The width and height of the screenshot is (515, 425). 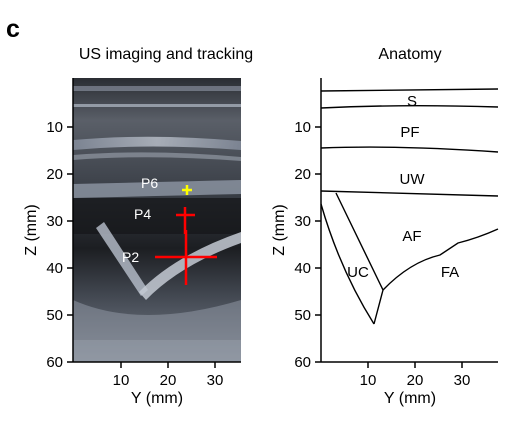 I want to click on point-label-p2: P2, so click(x=130, y=257).